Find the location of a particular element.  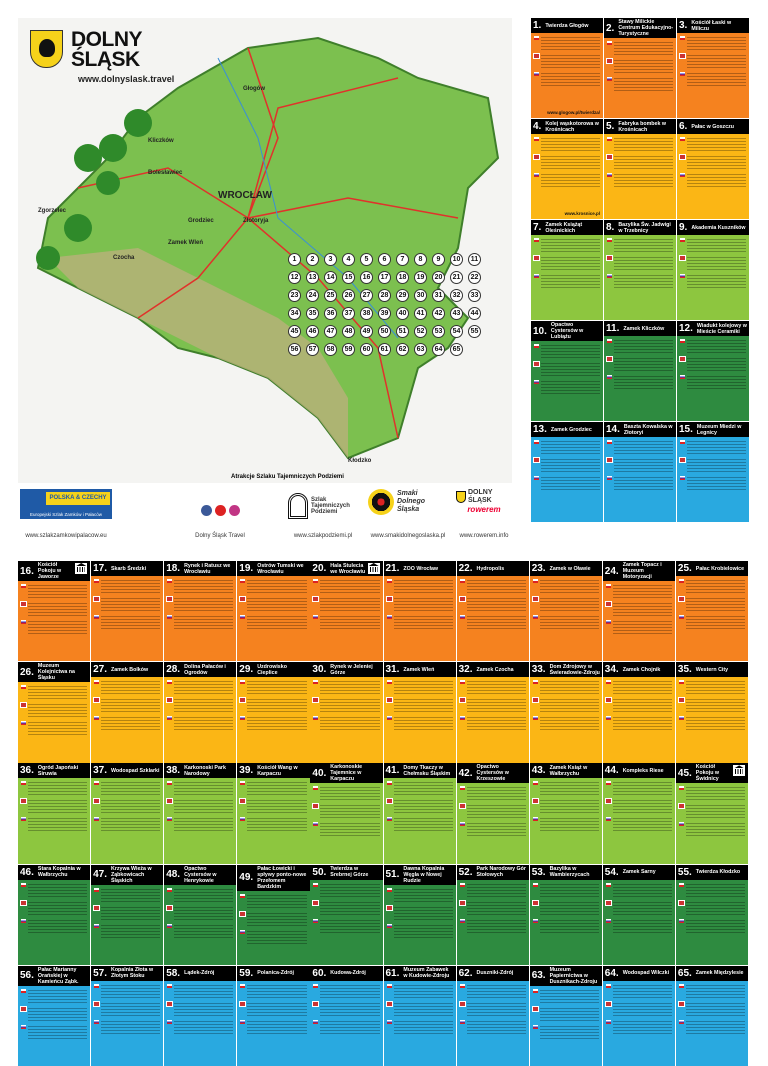

social-links: Dolny Śląsk Travel is located at coordinates (220, 511).